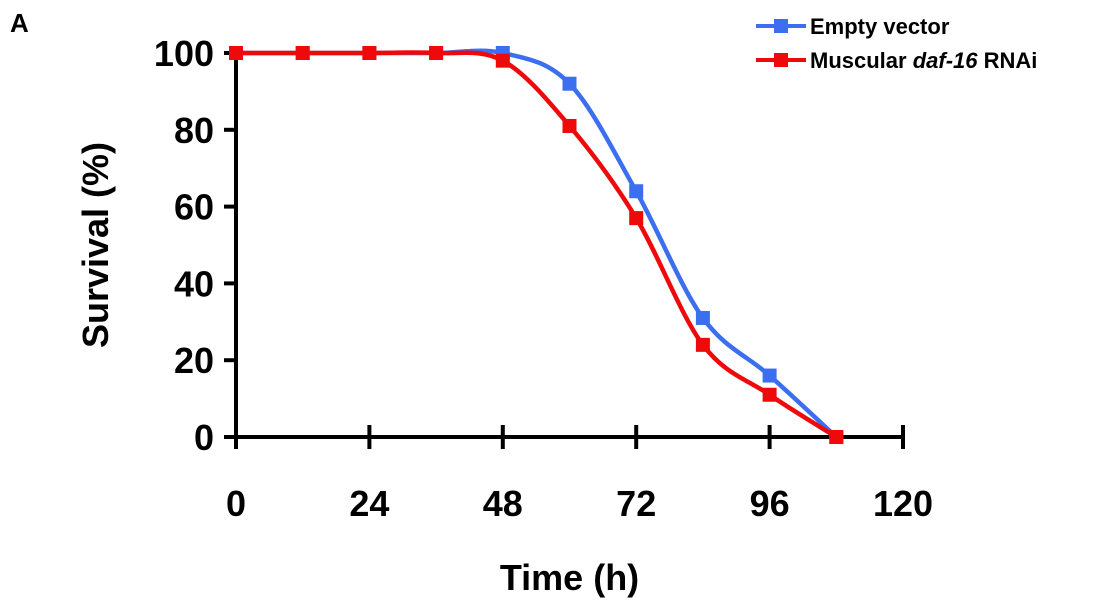 The width and height of the screenshot is (1119, 606). Describe the element at coordinates (946, 60) in the screenshot. I see `legend-label-italic: daf-16` at that location.